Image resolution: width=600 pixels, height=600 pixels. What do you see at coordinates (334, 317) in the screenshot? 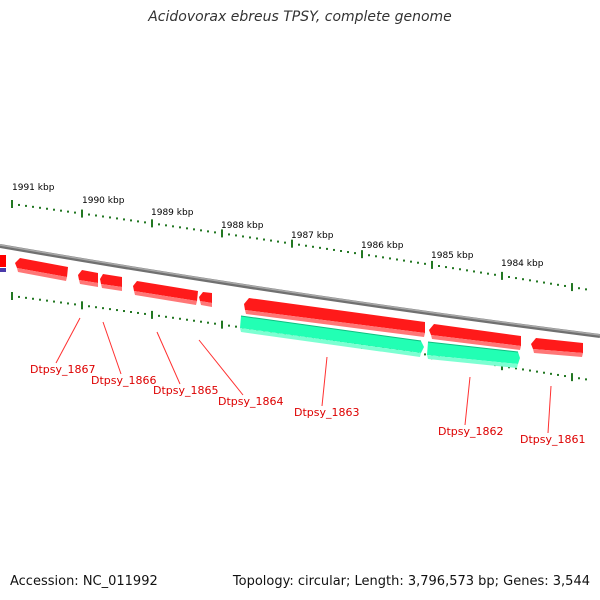
I see `gene-1863-fwd` at bounding box center [334, 317].